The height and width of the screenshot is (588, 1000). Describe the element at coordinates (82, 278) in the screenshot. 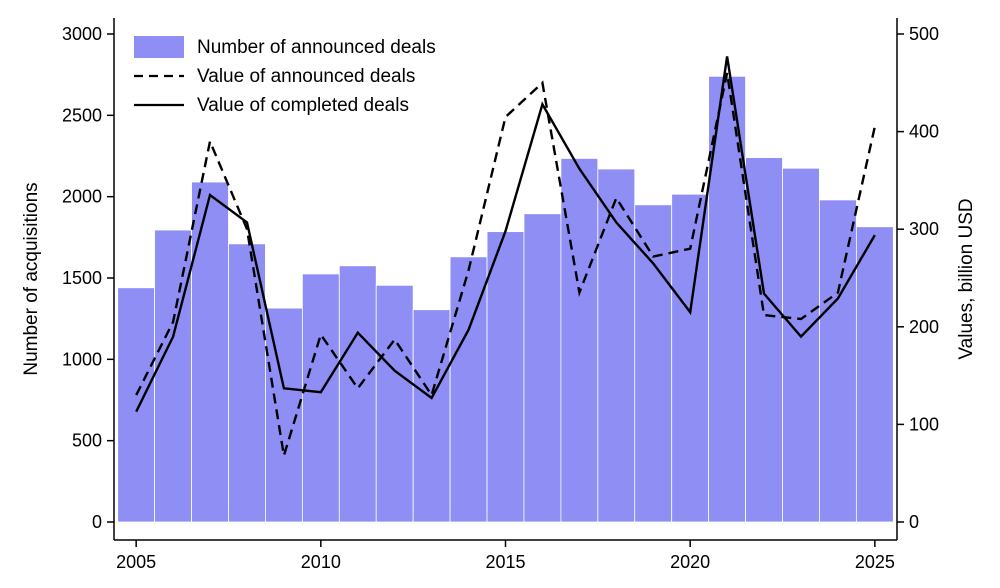

I see `y-tick-label: 1500` at that location.